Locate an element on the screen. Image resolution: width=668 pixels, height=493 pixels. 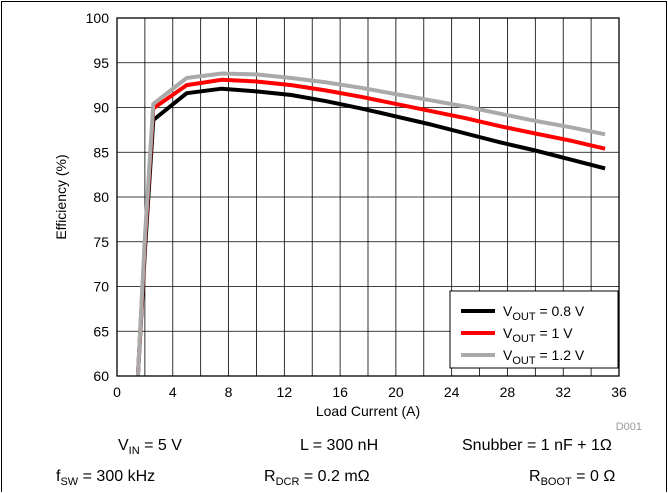
condition-rboot: RBOOT = 0 Ω is located at coordinates (572, 477).